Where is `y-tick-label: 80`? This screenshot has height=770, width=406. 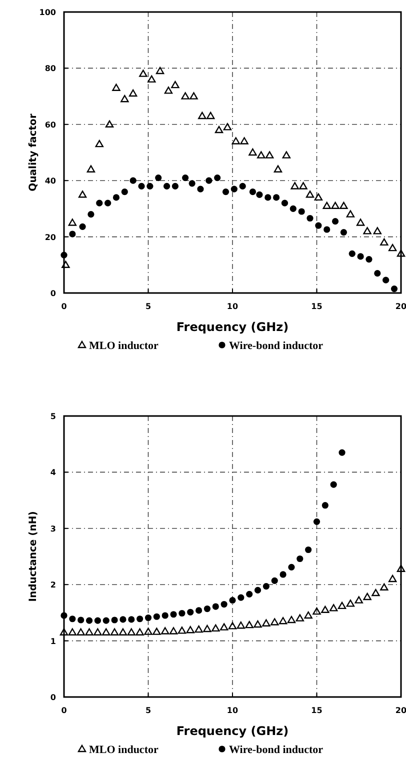 y-tick-label: 80 is located at coordinates (50, 69).